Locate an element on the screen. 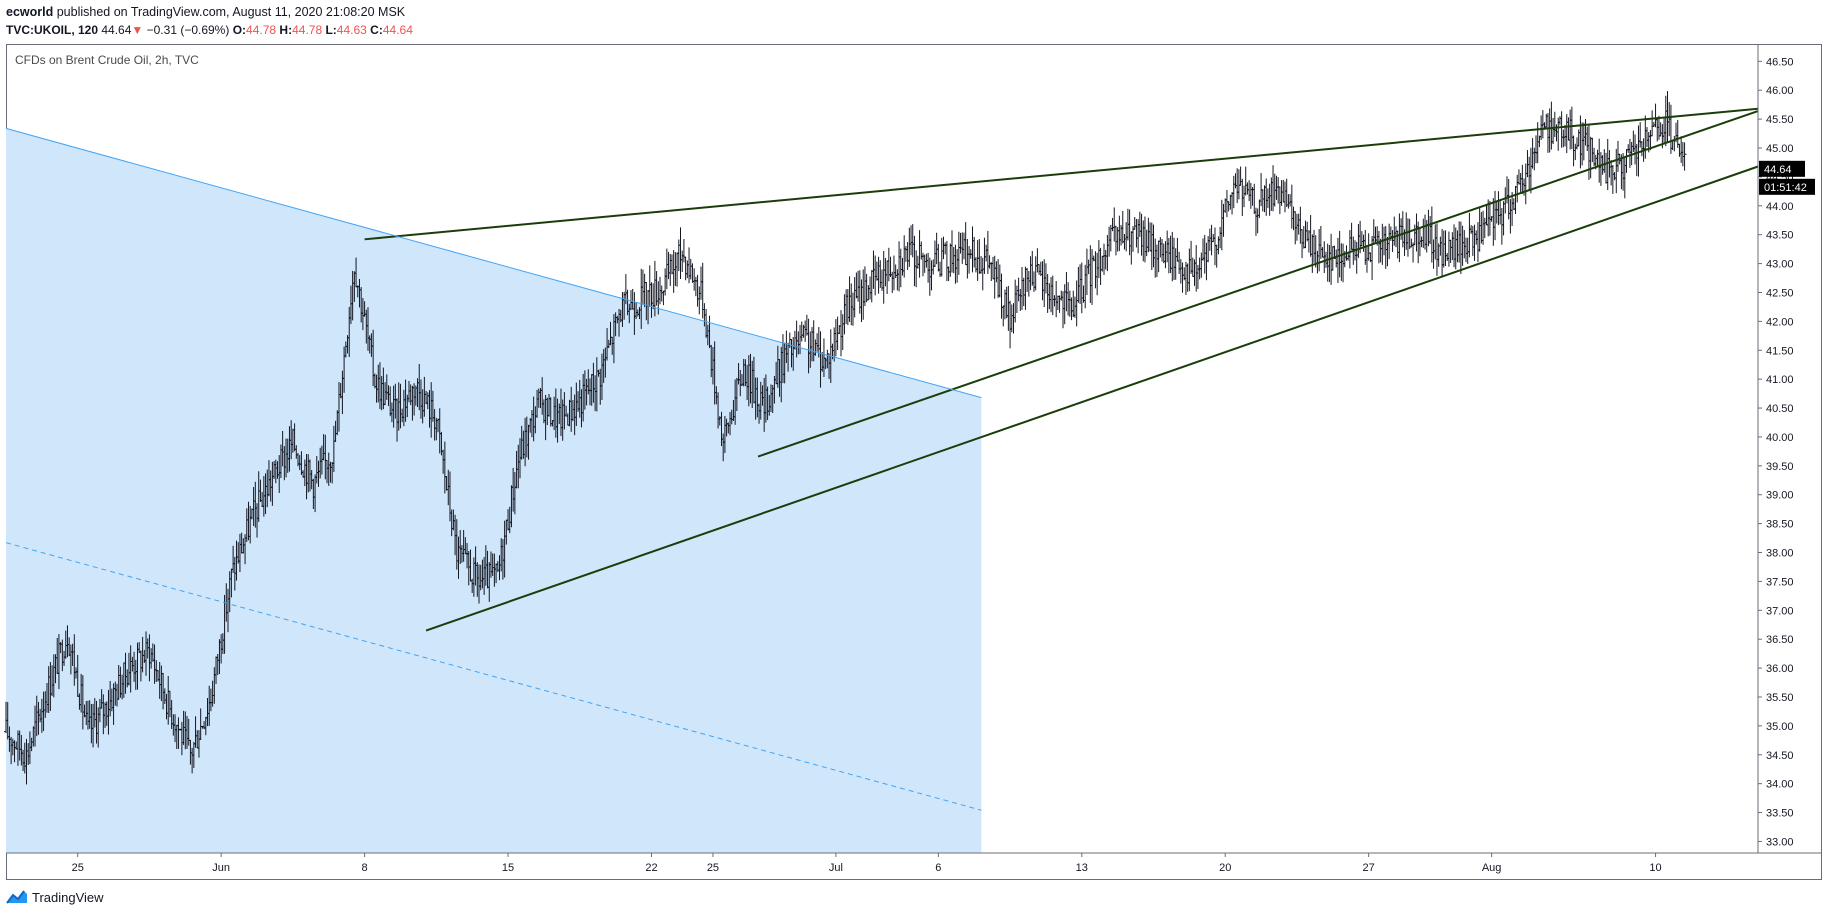  last-price-tag-label: 44.64 is located at coordinates (1778, 170).